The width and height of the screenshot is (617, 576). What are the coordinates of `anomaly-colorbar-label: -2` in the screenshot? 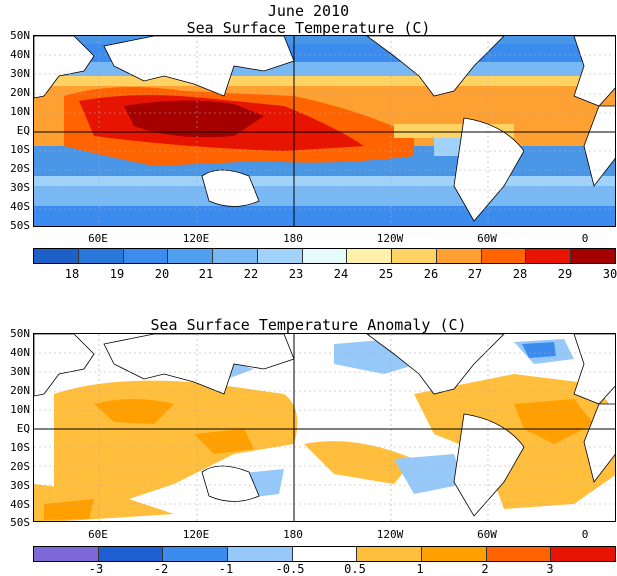 It's located at (161, 569).